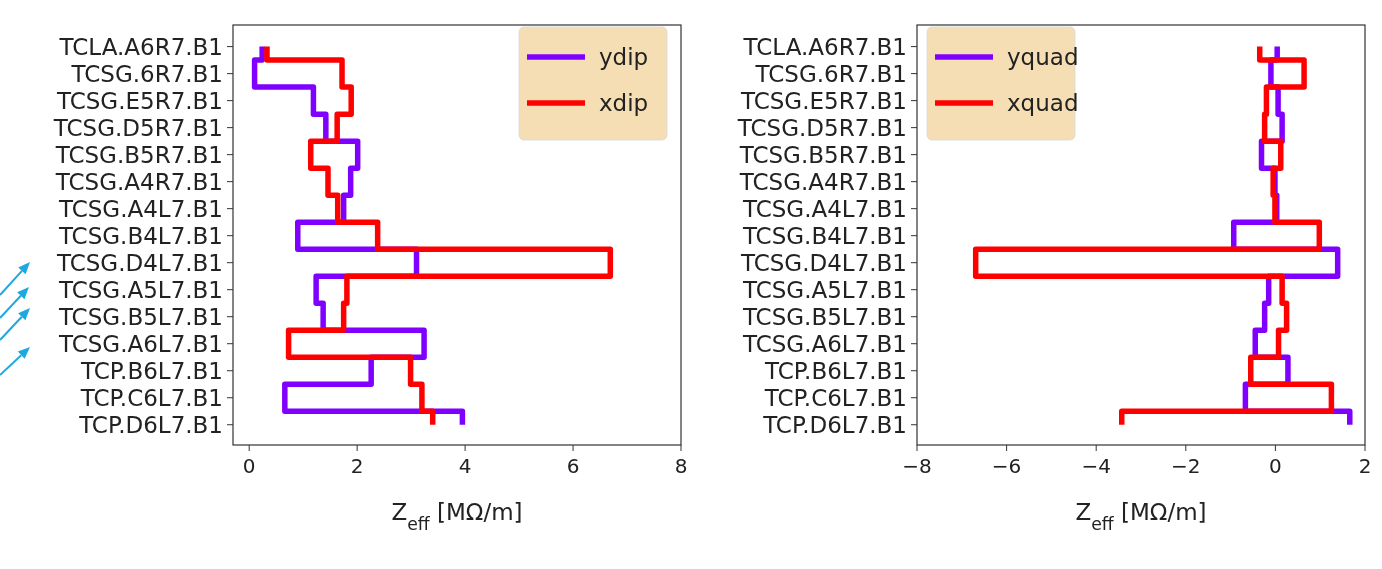 This screenshot has height=569, width=1382. I want to click on x-tick-label: 4, so click(465, 466).